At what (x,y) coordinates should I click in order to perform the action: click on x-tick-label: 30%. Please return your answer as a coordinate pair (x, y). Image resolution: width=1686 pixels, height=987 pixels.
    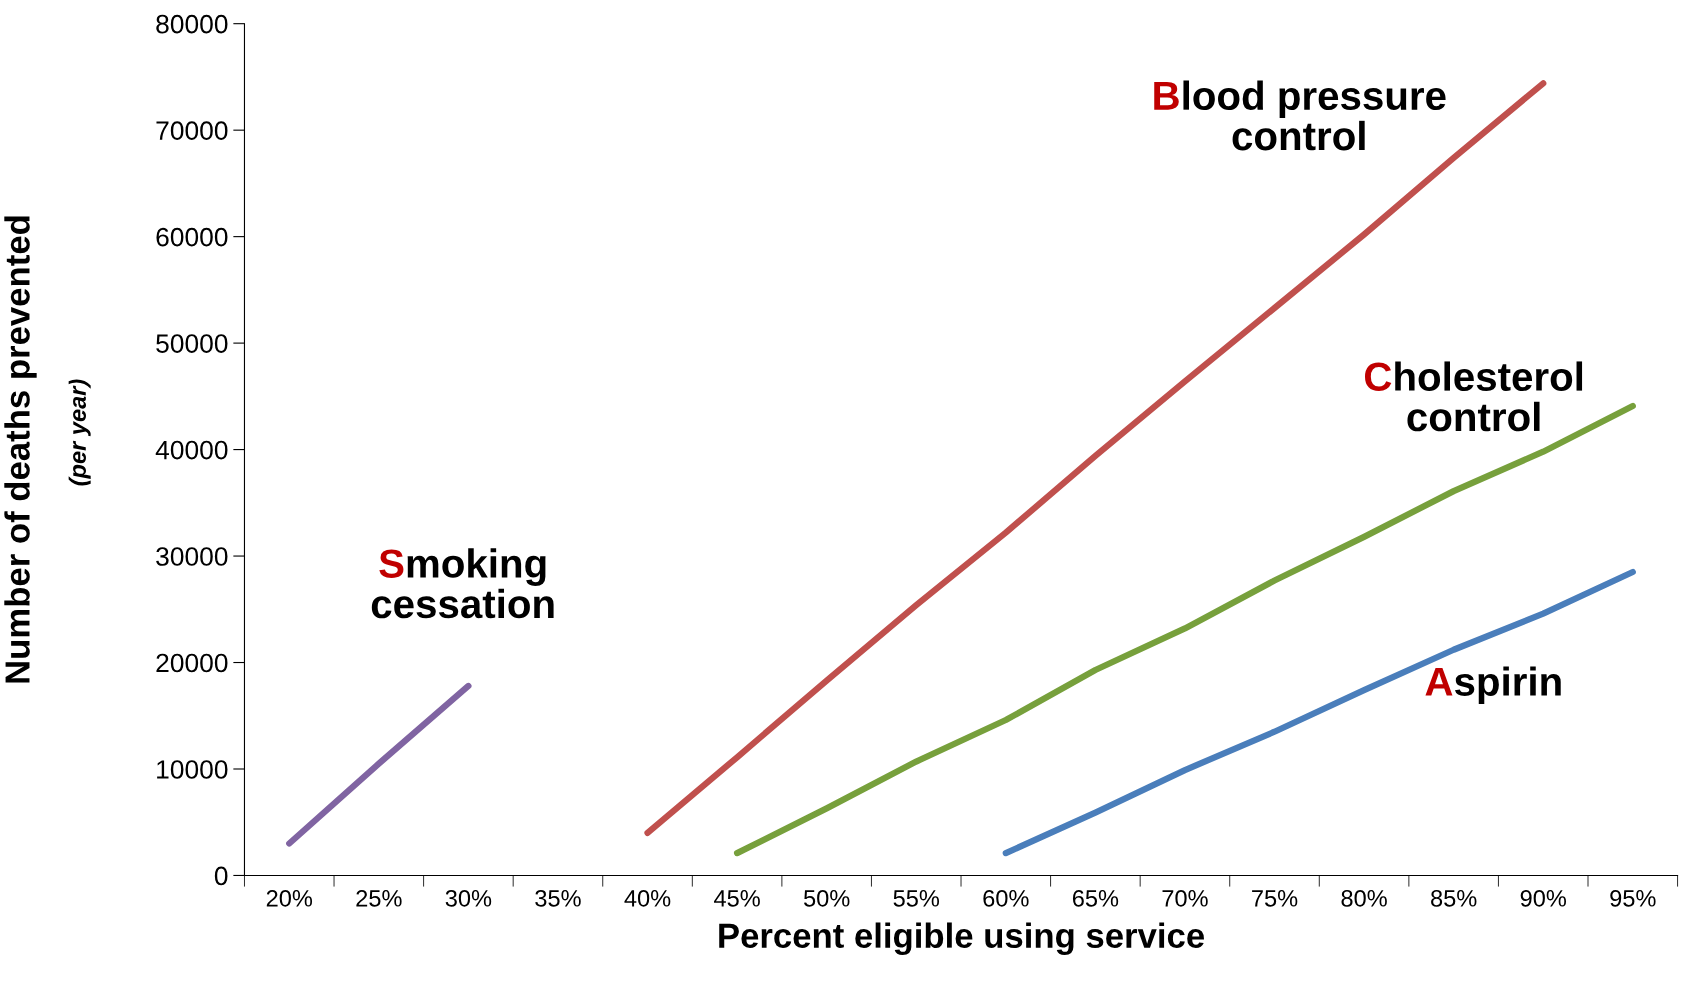
    Looking at the image, I should click on (468, 898).